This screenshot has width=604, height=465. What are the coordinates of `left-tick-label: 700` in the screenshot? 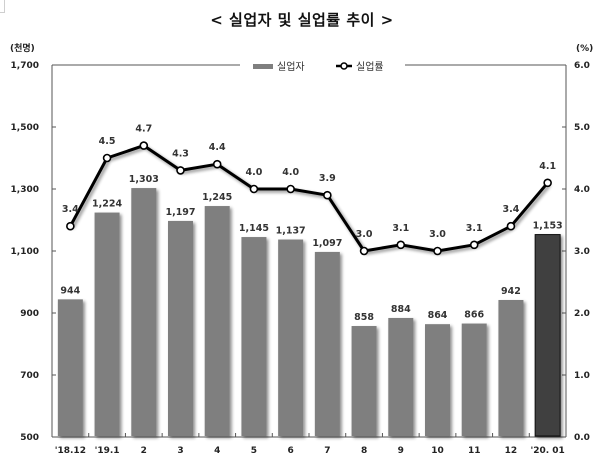 It's located at (29, 376).